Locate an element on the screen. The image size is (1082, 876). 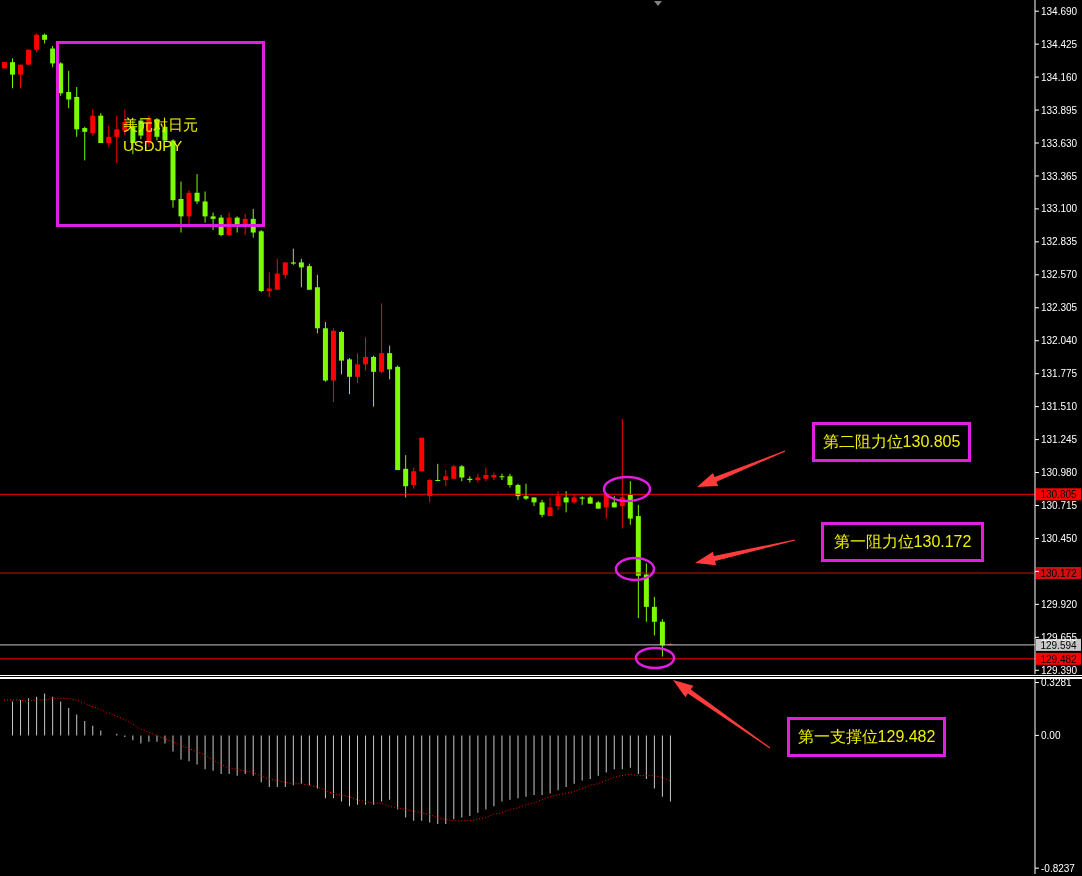
y-tick-label: 129.390 is located at coordinates (1059, 670).